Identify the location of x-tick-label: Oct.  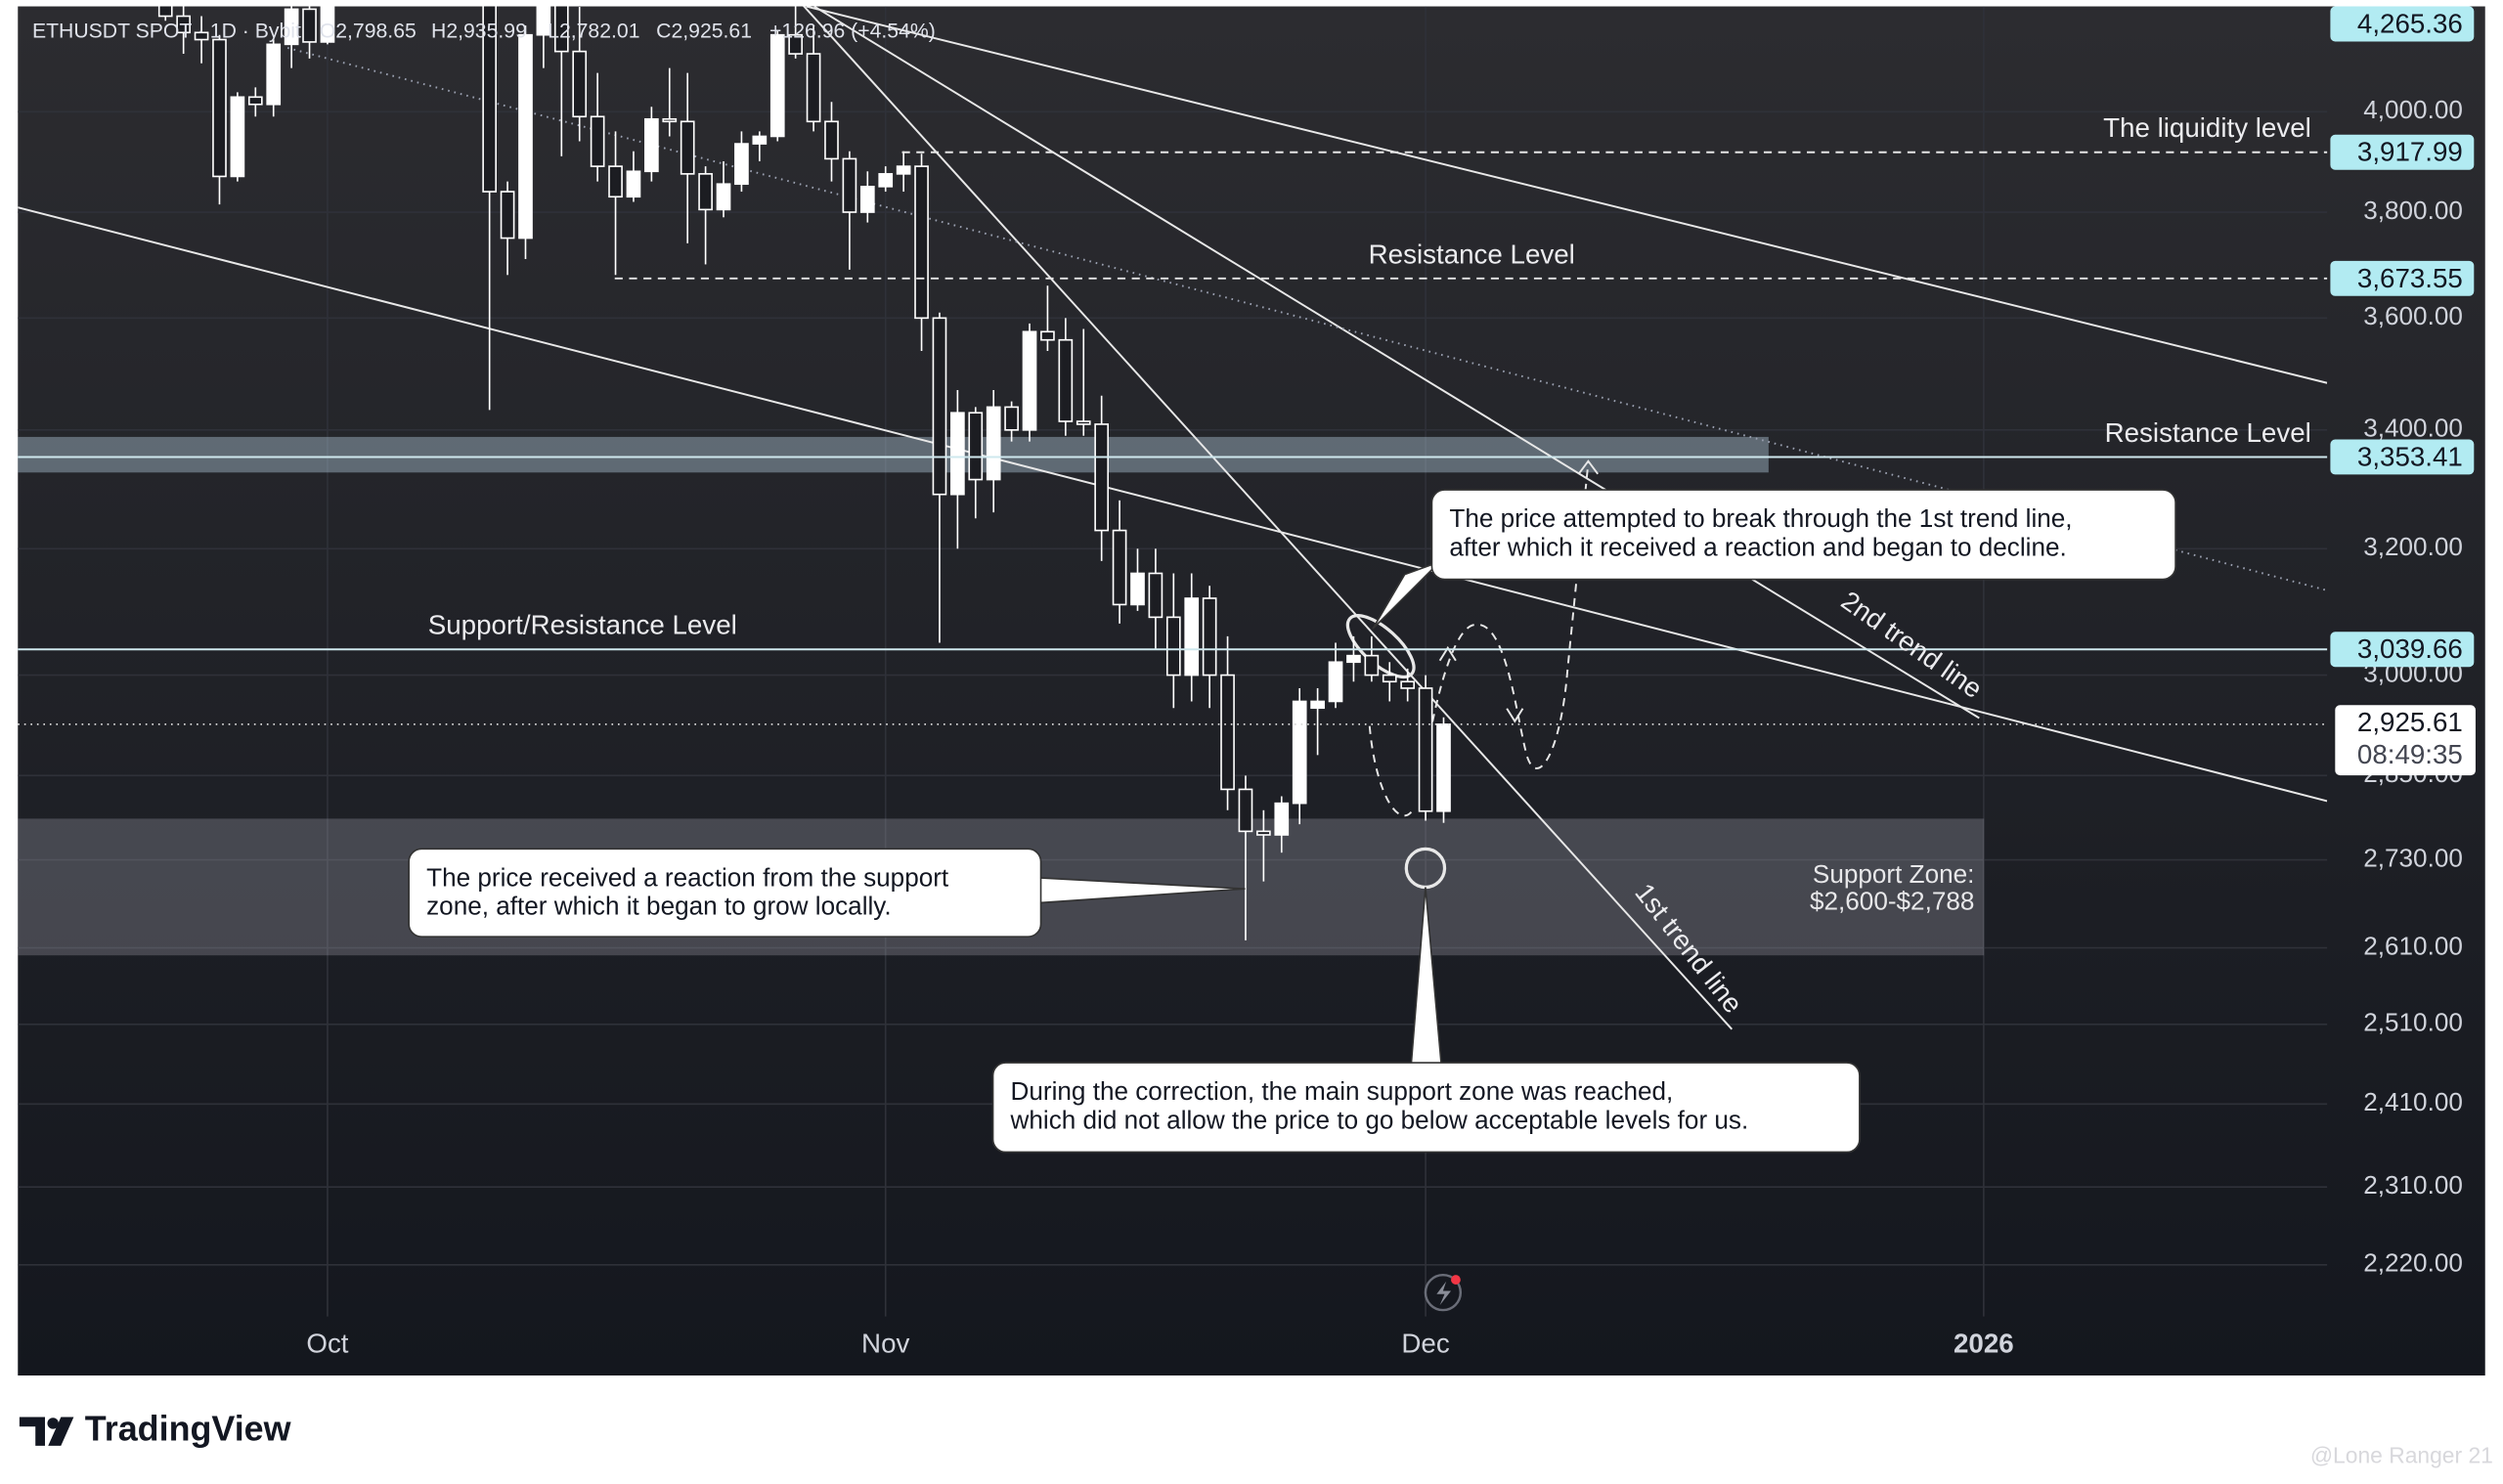
(327, 1343).